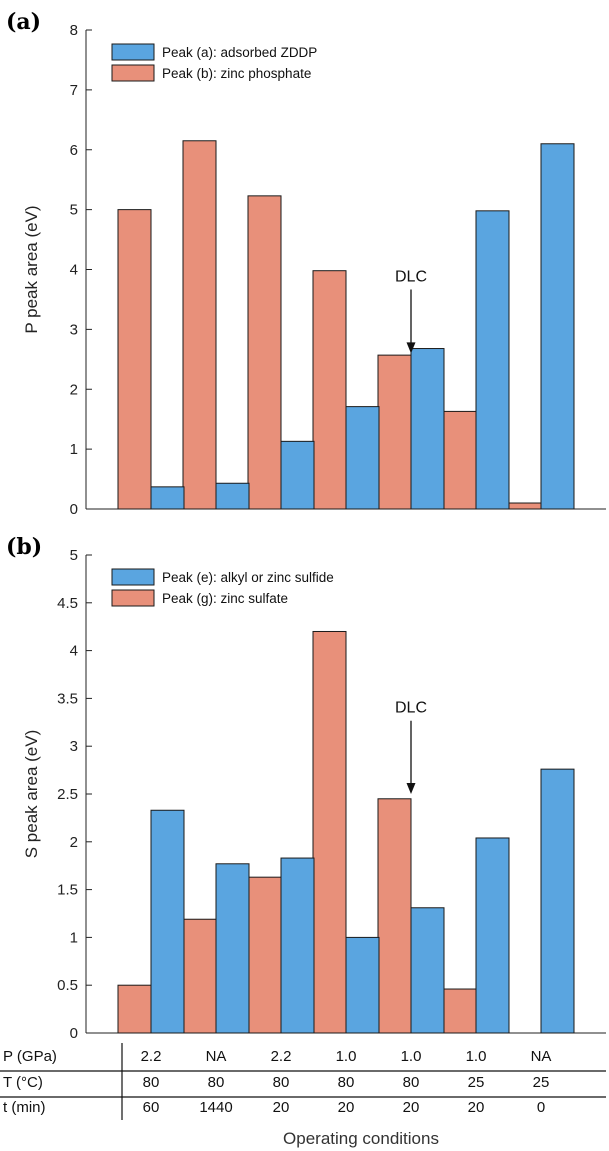 This screenshot has height=1151, width=609. What do you see at coordinates (248, 577) in the screenshot?
I see `legend-entry: Peak (e): alkyl or zinc sulfide` at bounding box center [248, 577].